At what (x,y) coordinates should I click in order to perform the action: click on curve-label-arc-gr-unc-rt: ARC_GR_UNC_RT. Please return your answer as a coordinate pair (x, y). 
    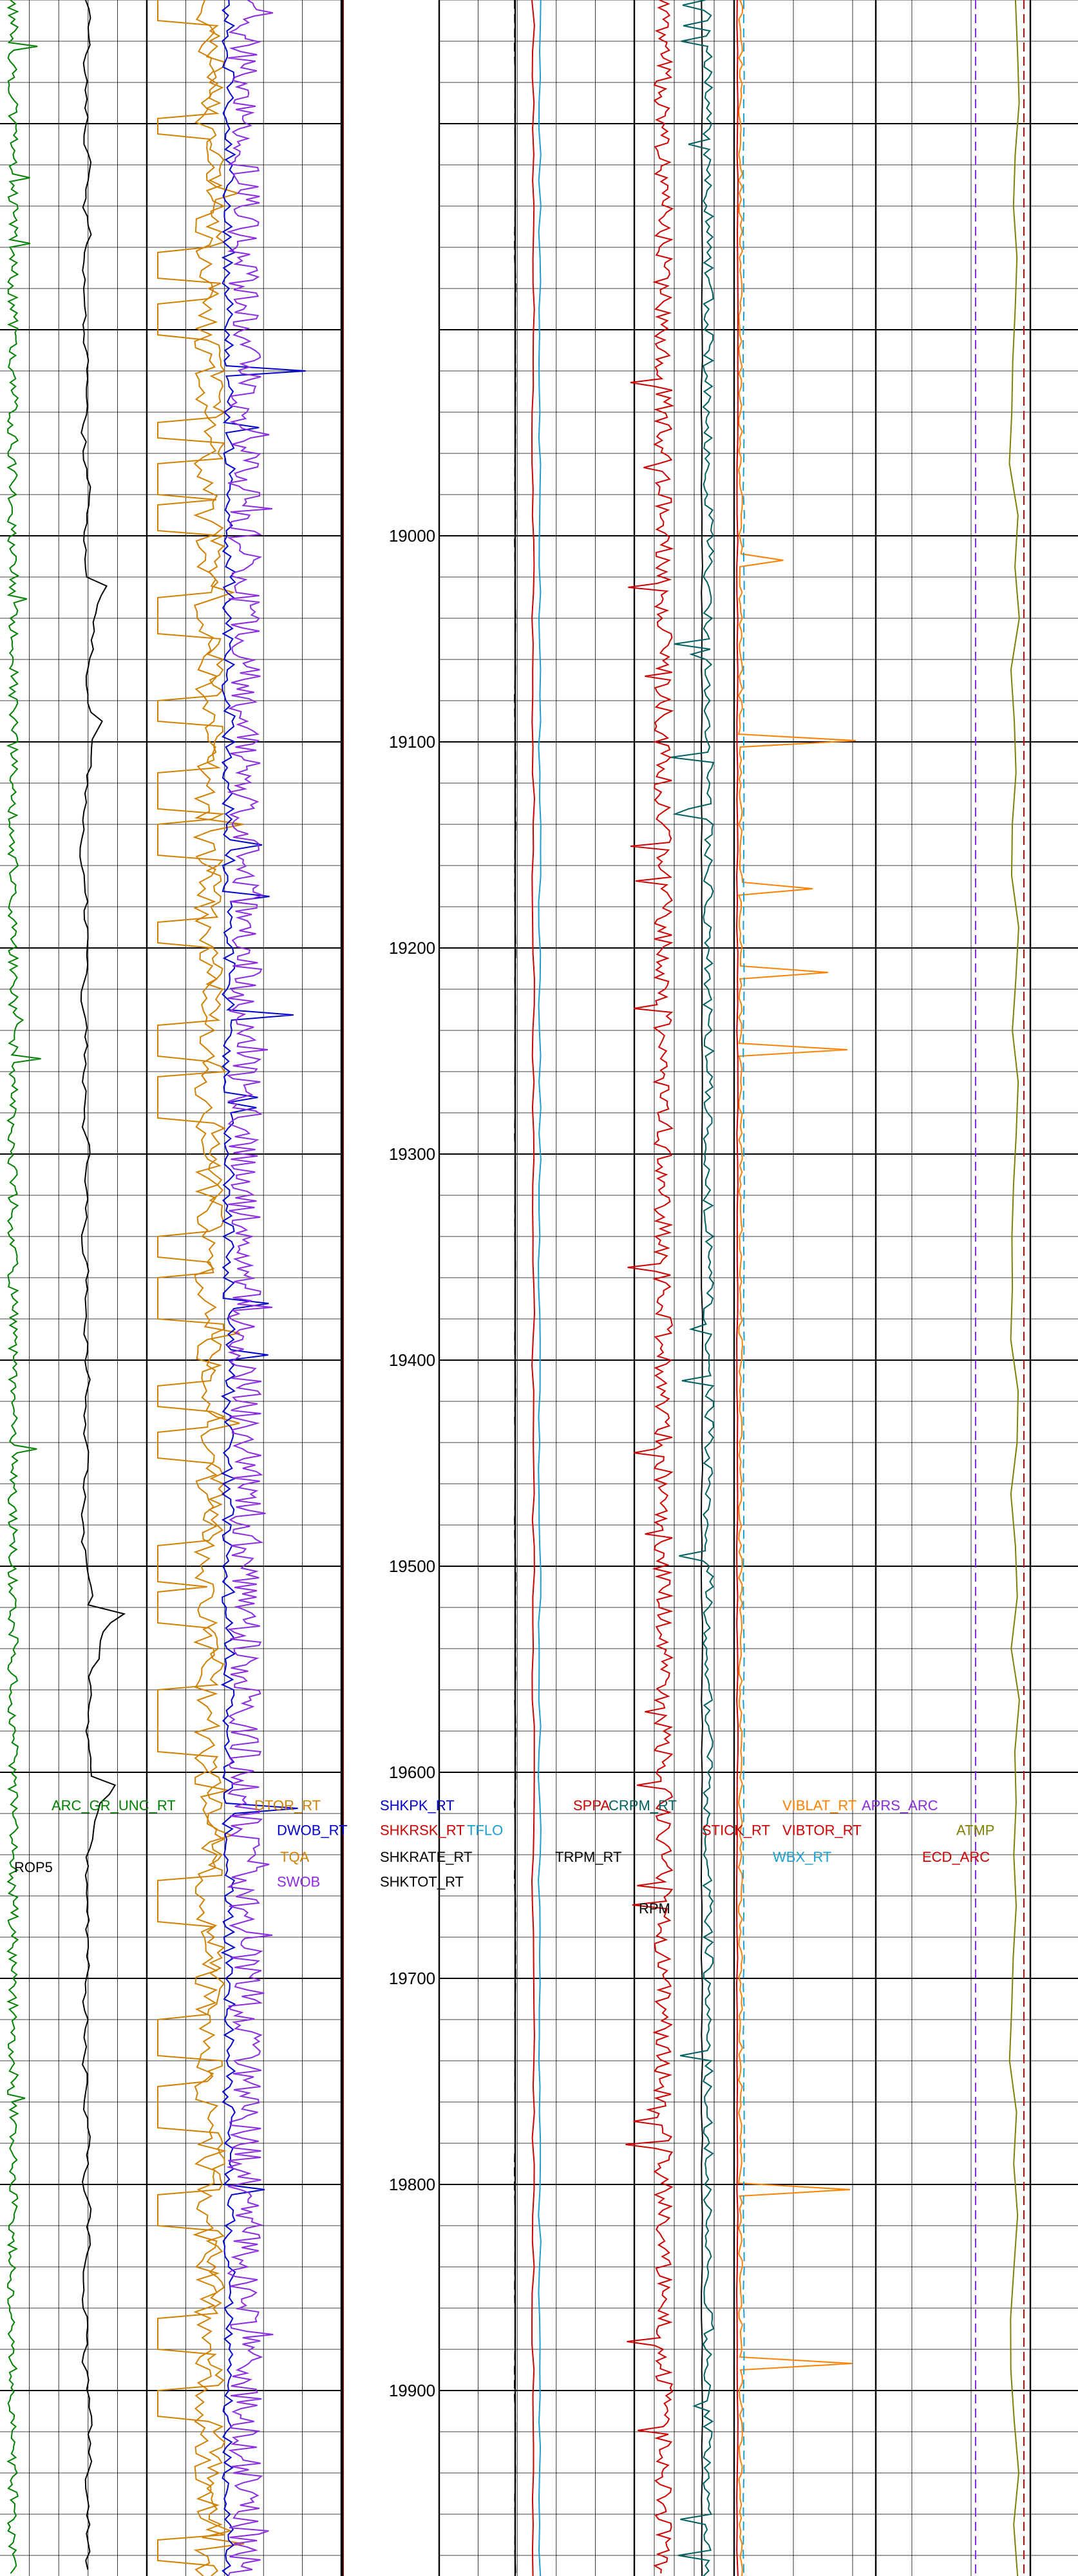
    Looking at the image, I should click on (114, 1805).